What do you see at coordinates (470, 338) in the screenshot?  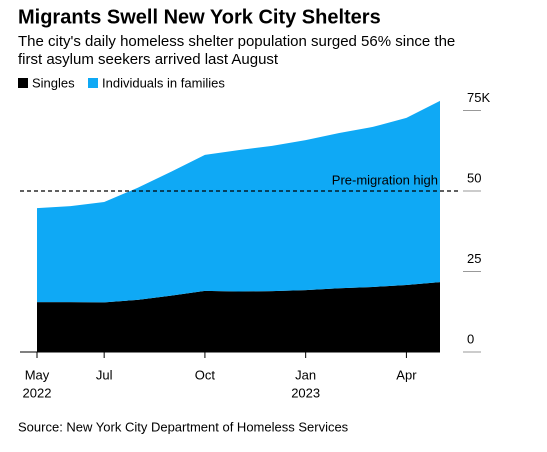 I see `y-tick-label: 0` at bounding box center [470, 338].